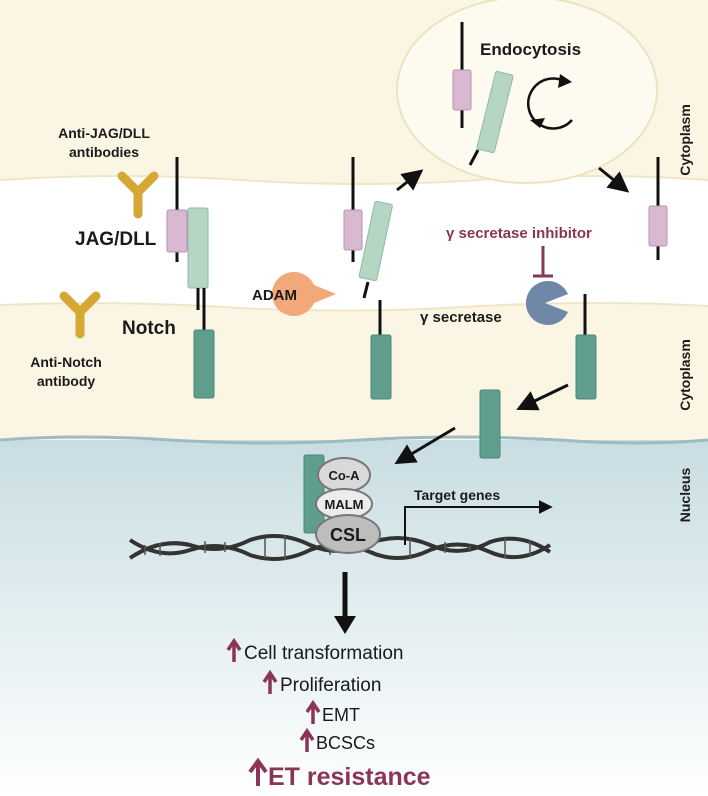  I want to click on notch-label: Notch, so click(149, 328).